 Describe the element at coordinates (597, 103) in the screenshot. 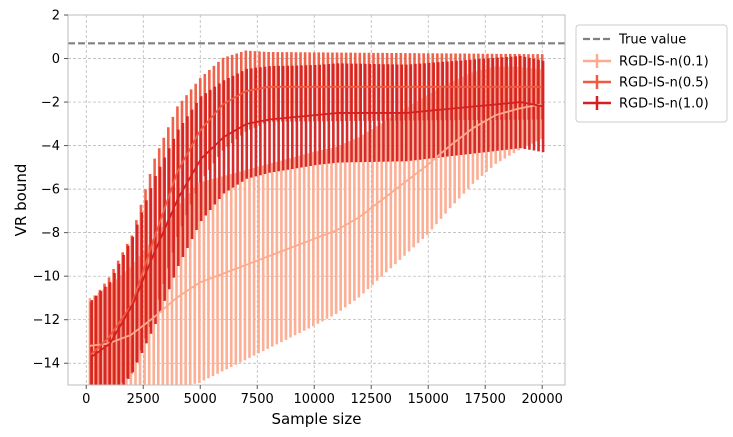

I see `legend-series-2-marker` at that location.